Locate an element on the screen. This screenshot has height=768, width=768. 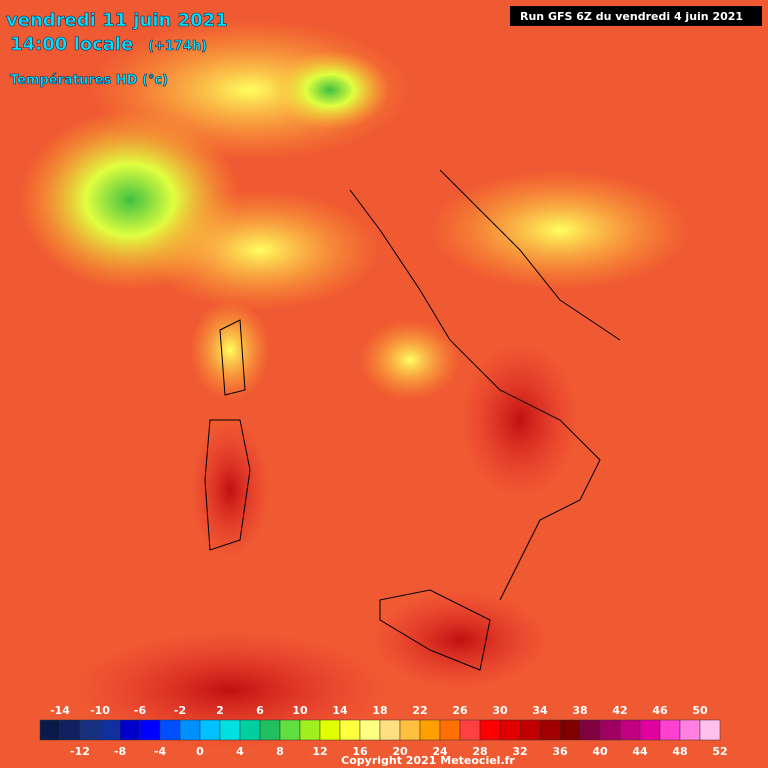
legend-label: 36 is located at coordinates (560, 751).